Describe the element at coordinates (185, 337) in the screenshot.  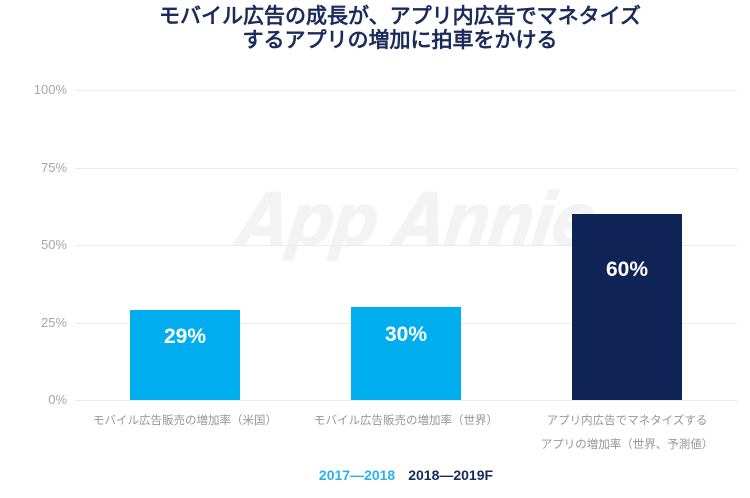
I see `bar-value-label: 29%` at that location.